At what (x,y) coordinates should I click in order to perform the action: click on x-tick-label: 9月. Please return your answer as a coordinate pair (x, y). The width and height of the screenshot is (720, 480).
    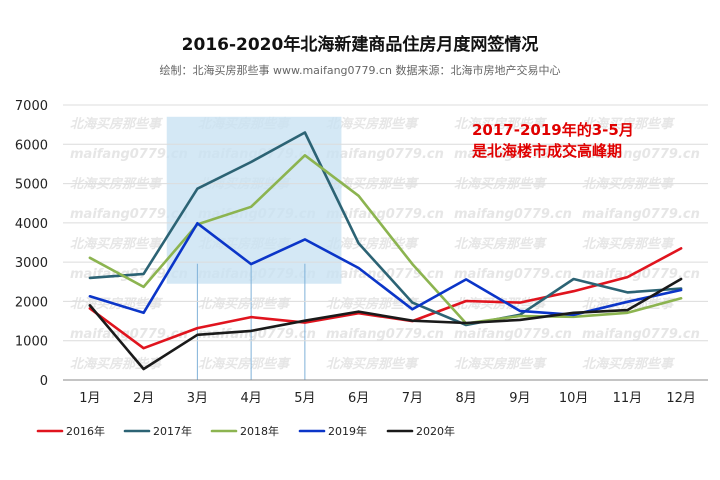
    Looking at the image, I should click on (519, 398).